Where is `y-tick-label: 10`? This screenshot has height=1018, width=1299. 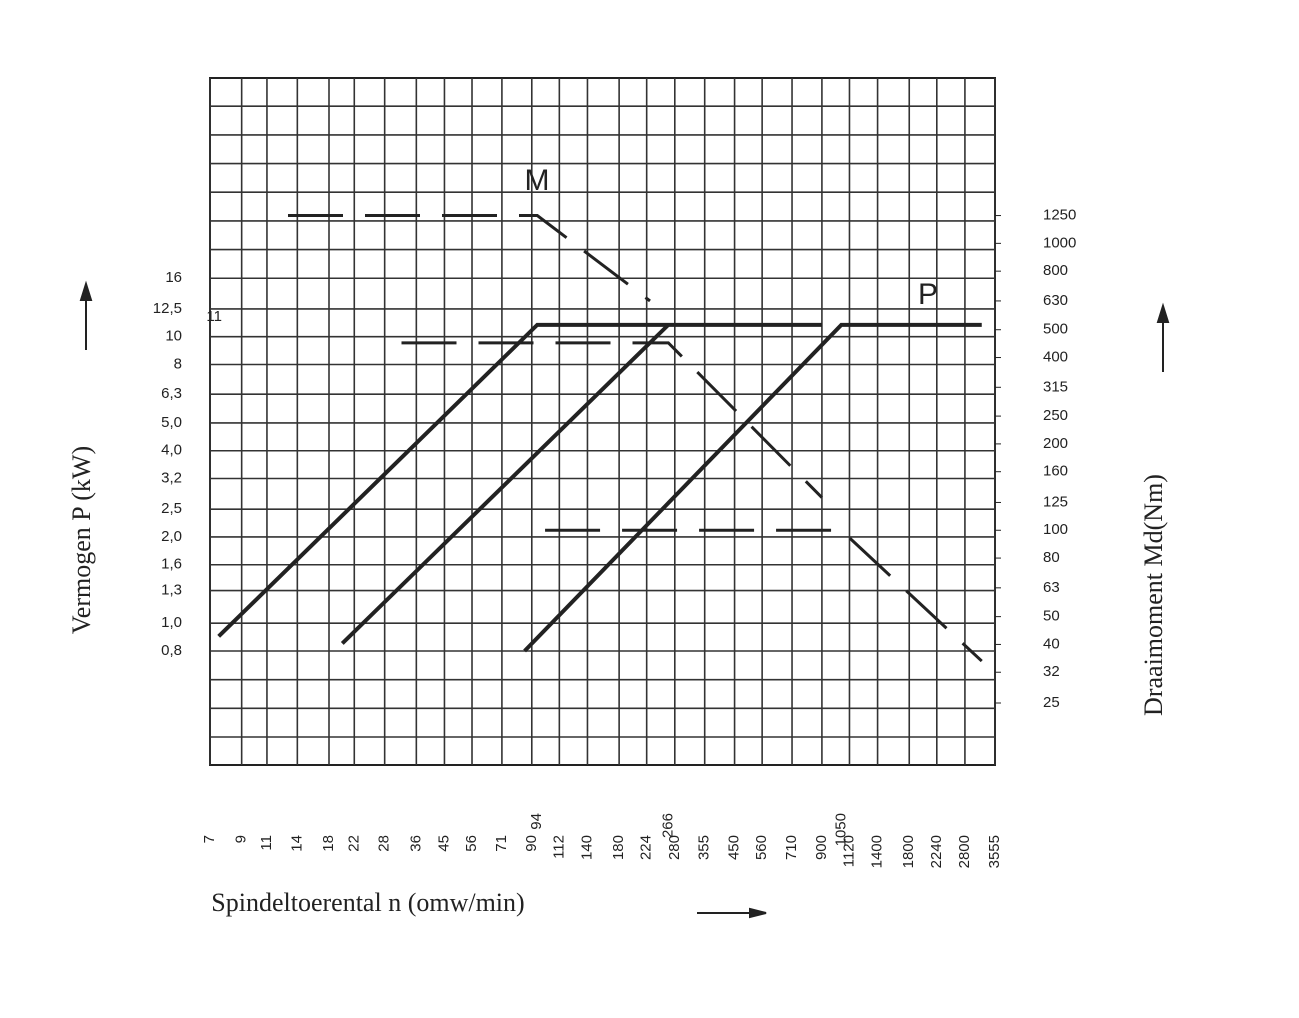 y-tick-label: 10 is located at coordinates (173, 336).